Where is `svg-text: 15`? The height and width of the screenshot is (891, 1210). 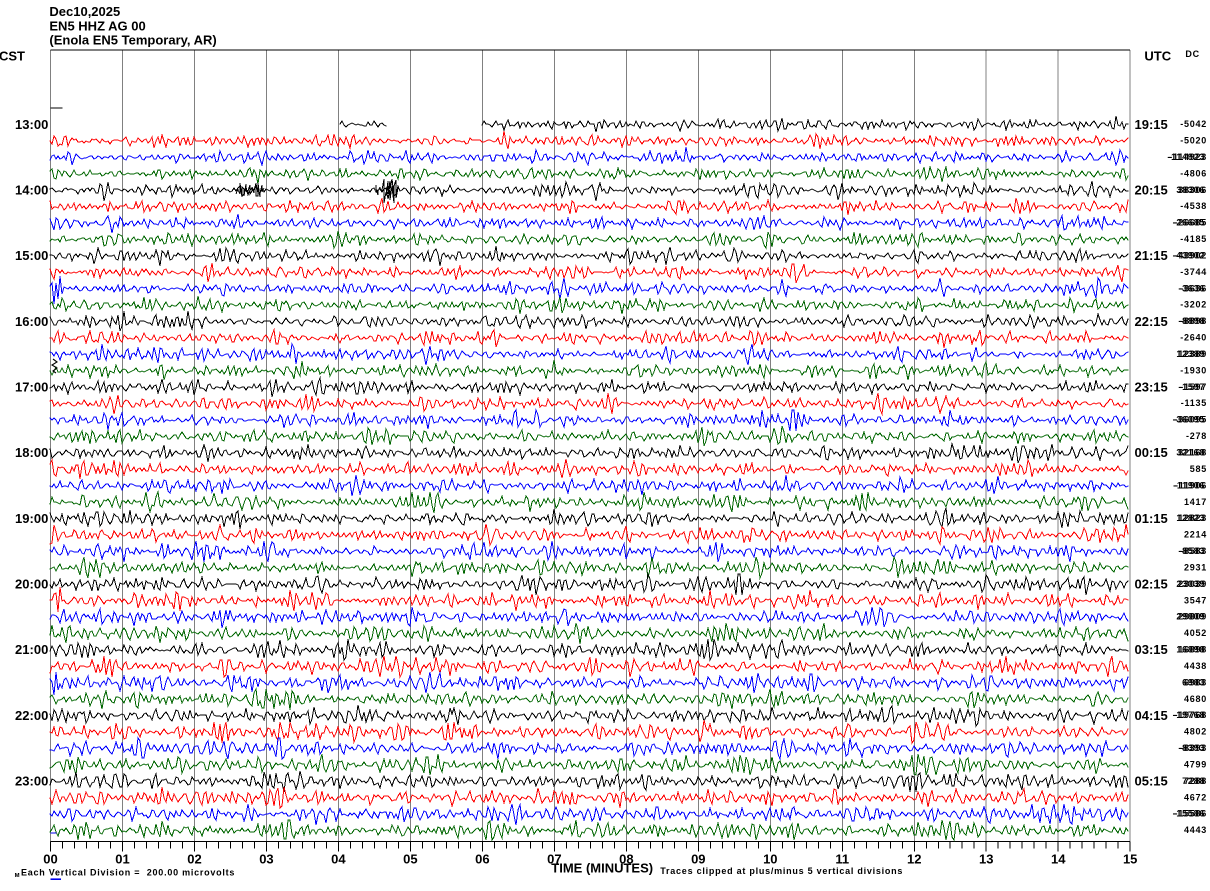 svg-text: 15 is located at coordinates (1130, 859).